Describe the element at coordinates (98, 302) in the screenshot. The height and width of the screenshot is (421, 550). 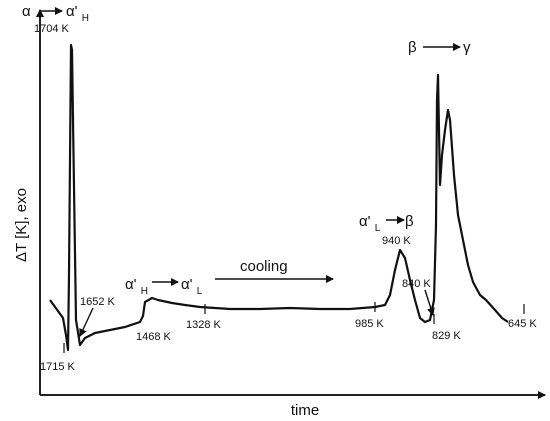
I see `label-1652: 1652 K` at that location.